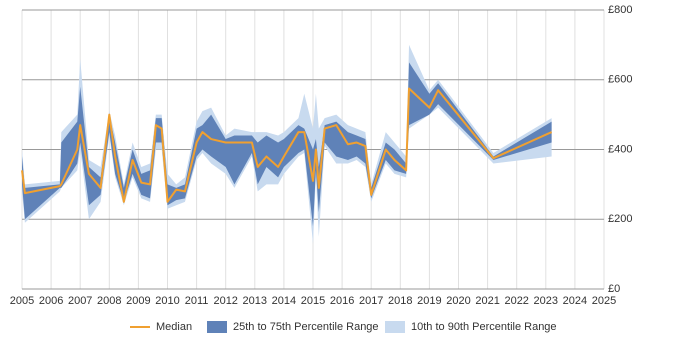 This screenshot has height=350, width=700. I want to click on y-tick-label: £400, so click(620, 149).